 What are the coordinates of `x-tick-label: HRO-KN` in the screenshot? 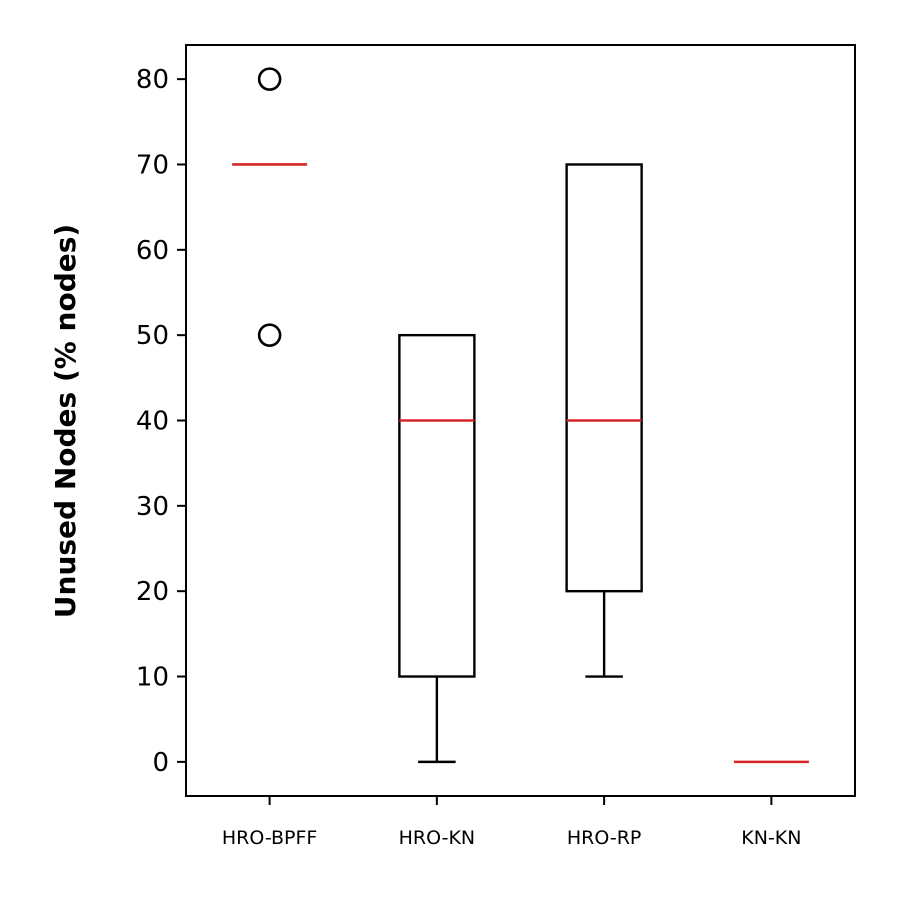 It's located at (437, 838).